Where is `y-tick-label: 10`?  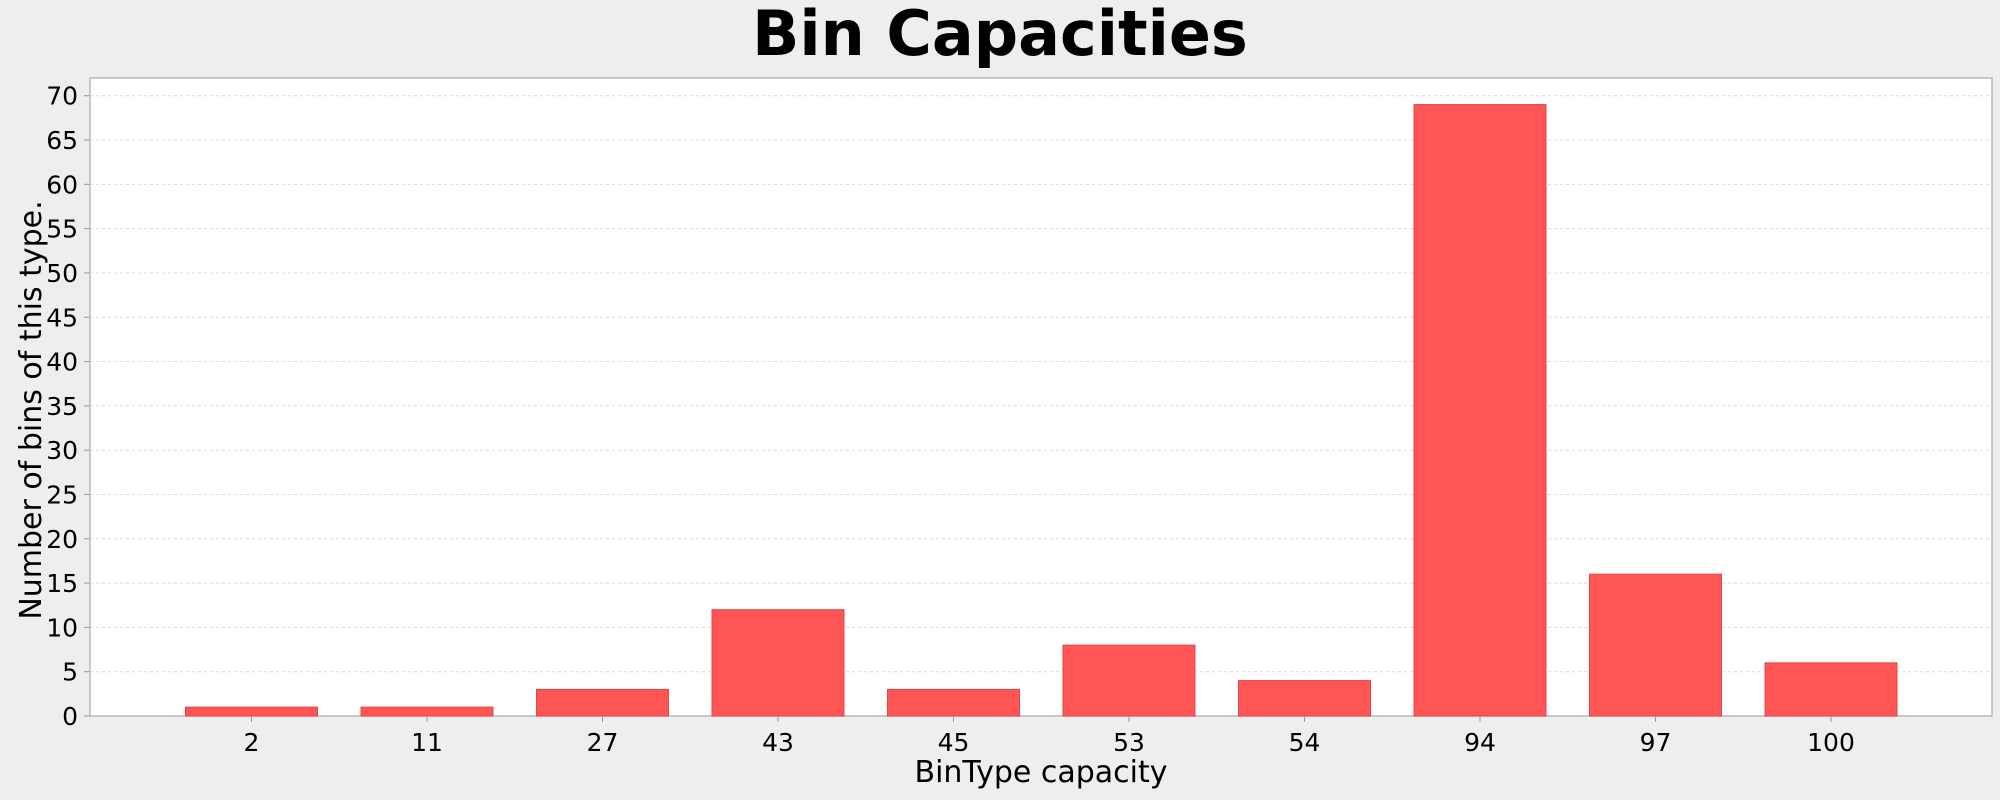 y-tick-label: 10 is located at coordinates (62, 627).